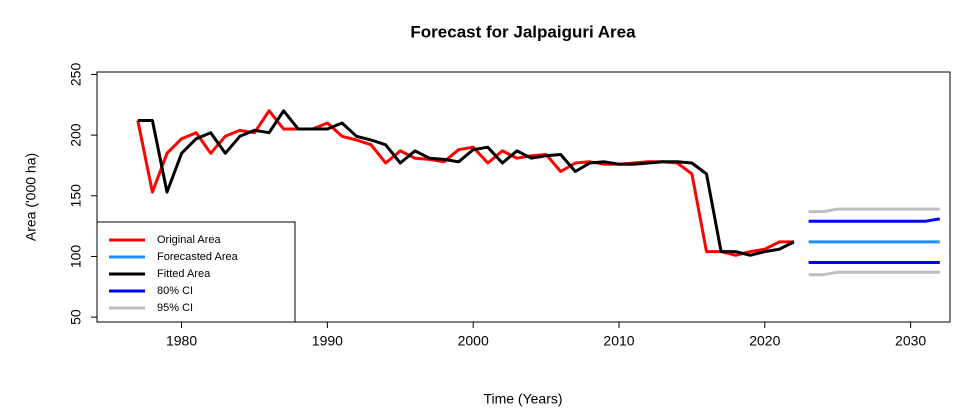 Image resolution: width=964 pixels, height=413 pixels. Describe the element at coordinates (76, 135) in the screenshot. I see `y-tick-label: 200` at that location.